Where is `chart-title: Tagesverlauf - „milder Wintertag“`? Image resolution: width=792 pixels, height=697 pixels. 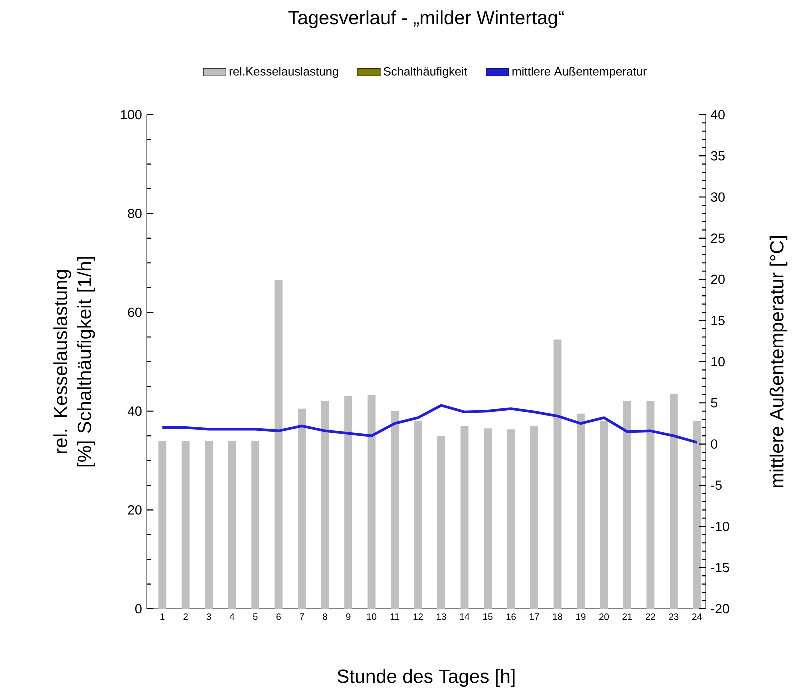 chart-title: Tagesverlauf - „milder Wintertag“ is located at coordinates (426, 19).